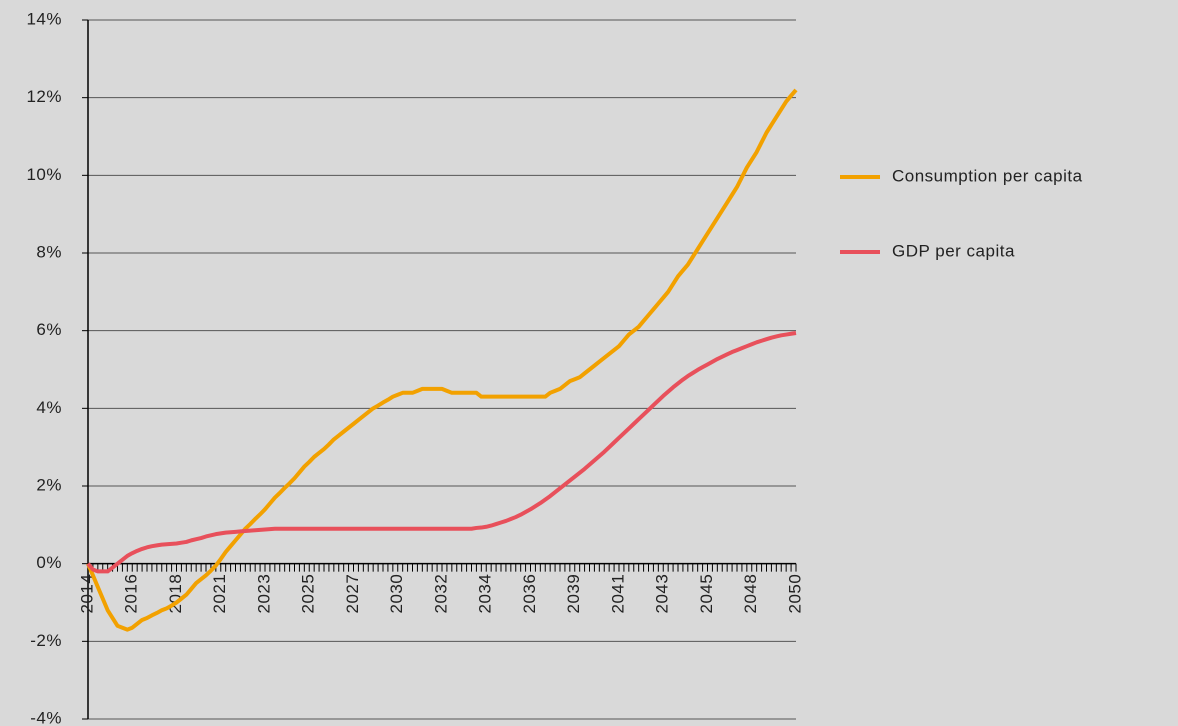  Describe the element at coordinates (86, 594) in the screenshot. I see `x-tick-label: 2014` at that location.